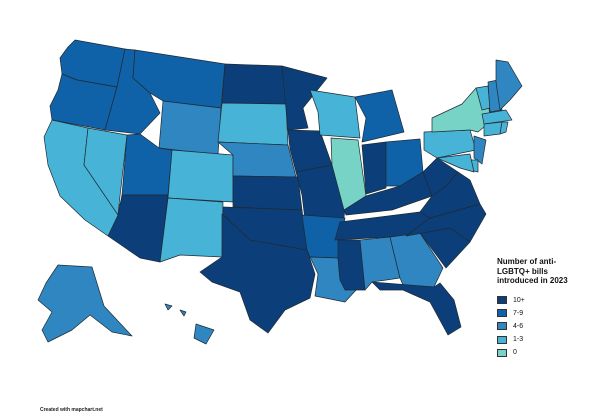  What do you see at coordinates (310, 151) in the screenshot?
I see `state-ia` at bounding box center [310, 151].